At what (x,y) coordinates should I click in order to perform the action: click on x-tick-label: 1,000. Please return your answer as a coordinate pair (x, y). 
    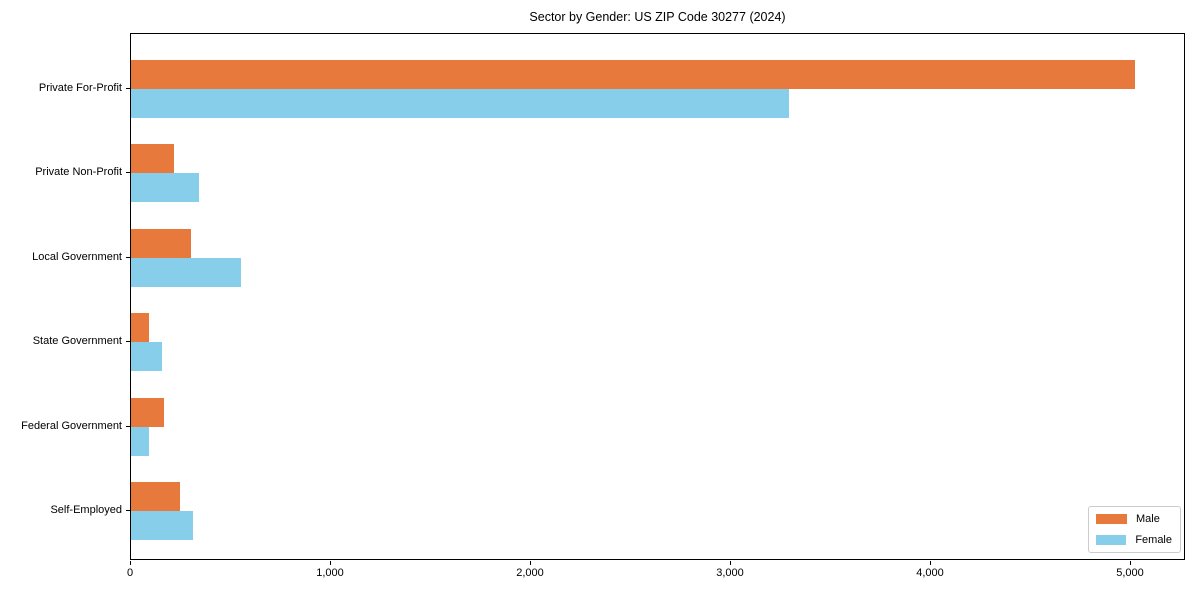
    Looking at the image, I should click on (330, 573).